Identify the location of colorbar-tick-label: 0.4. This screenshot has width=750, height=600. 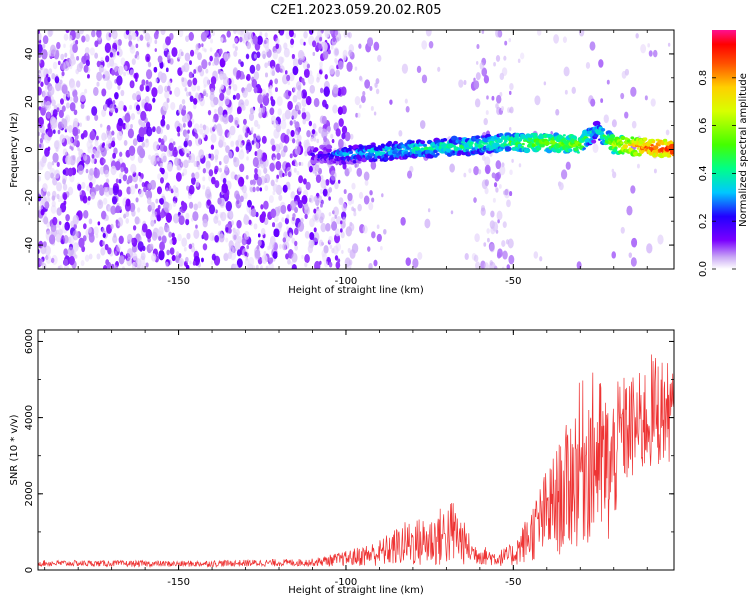
(703, 173).